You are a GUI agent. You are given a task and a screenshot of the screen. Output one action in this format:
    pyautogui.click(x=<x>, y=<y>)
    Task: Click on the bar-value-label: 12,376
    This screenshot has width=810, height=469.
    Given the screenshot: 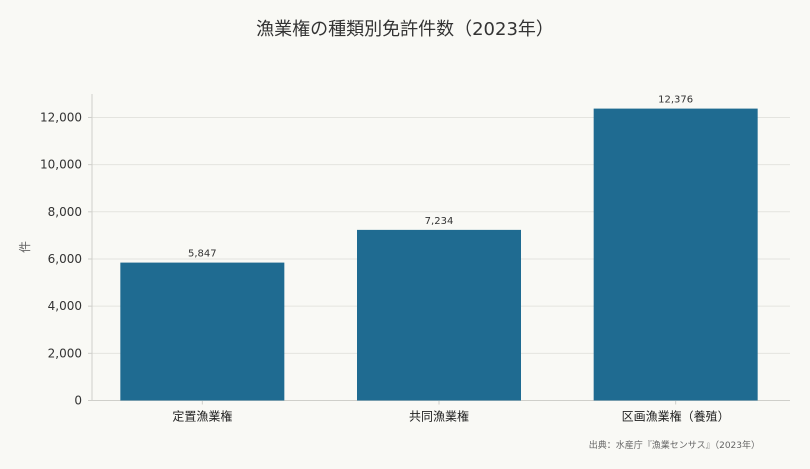 What is the action you would take?
    pyautogui.click(x=675, y=100)
    